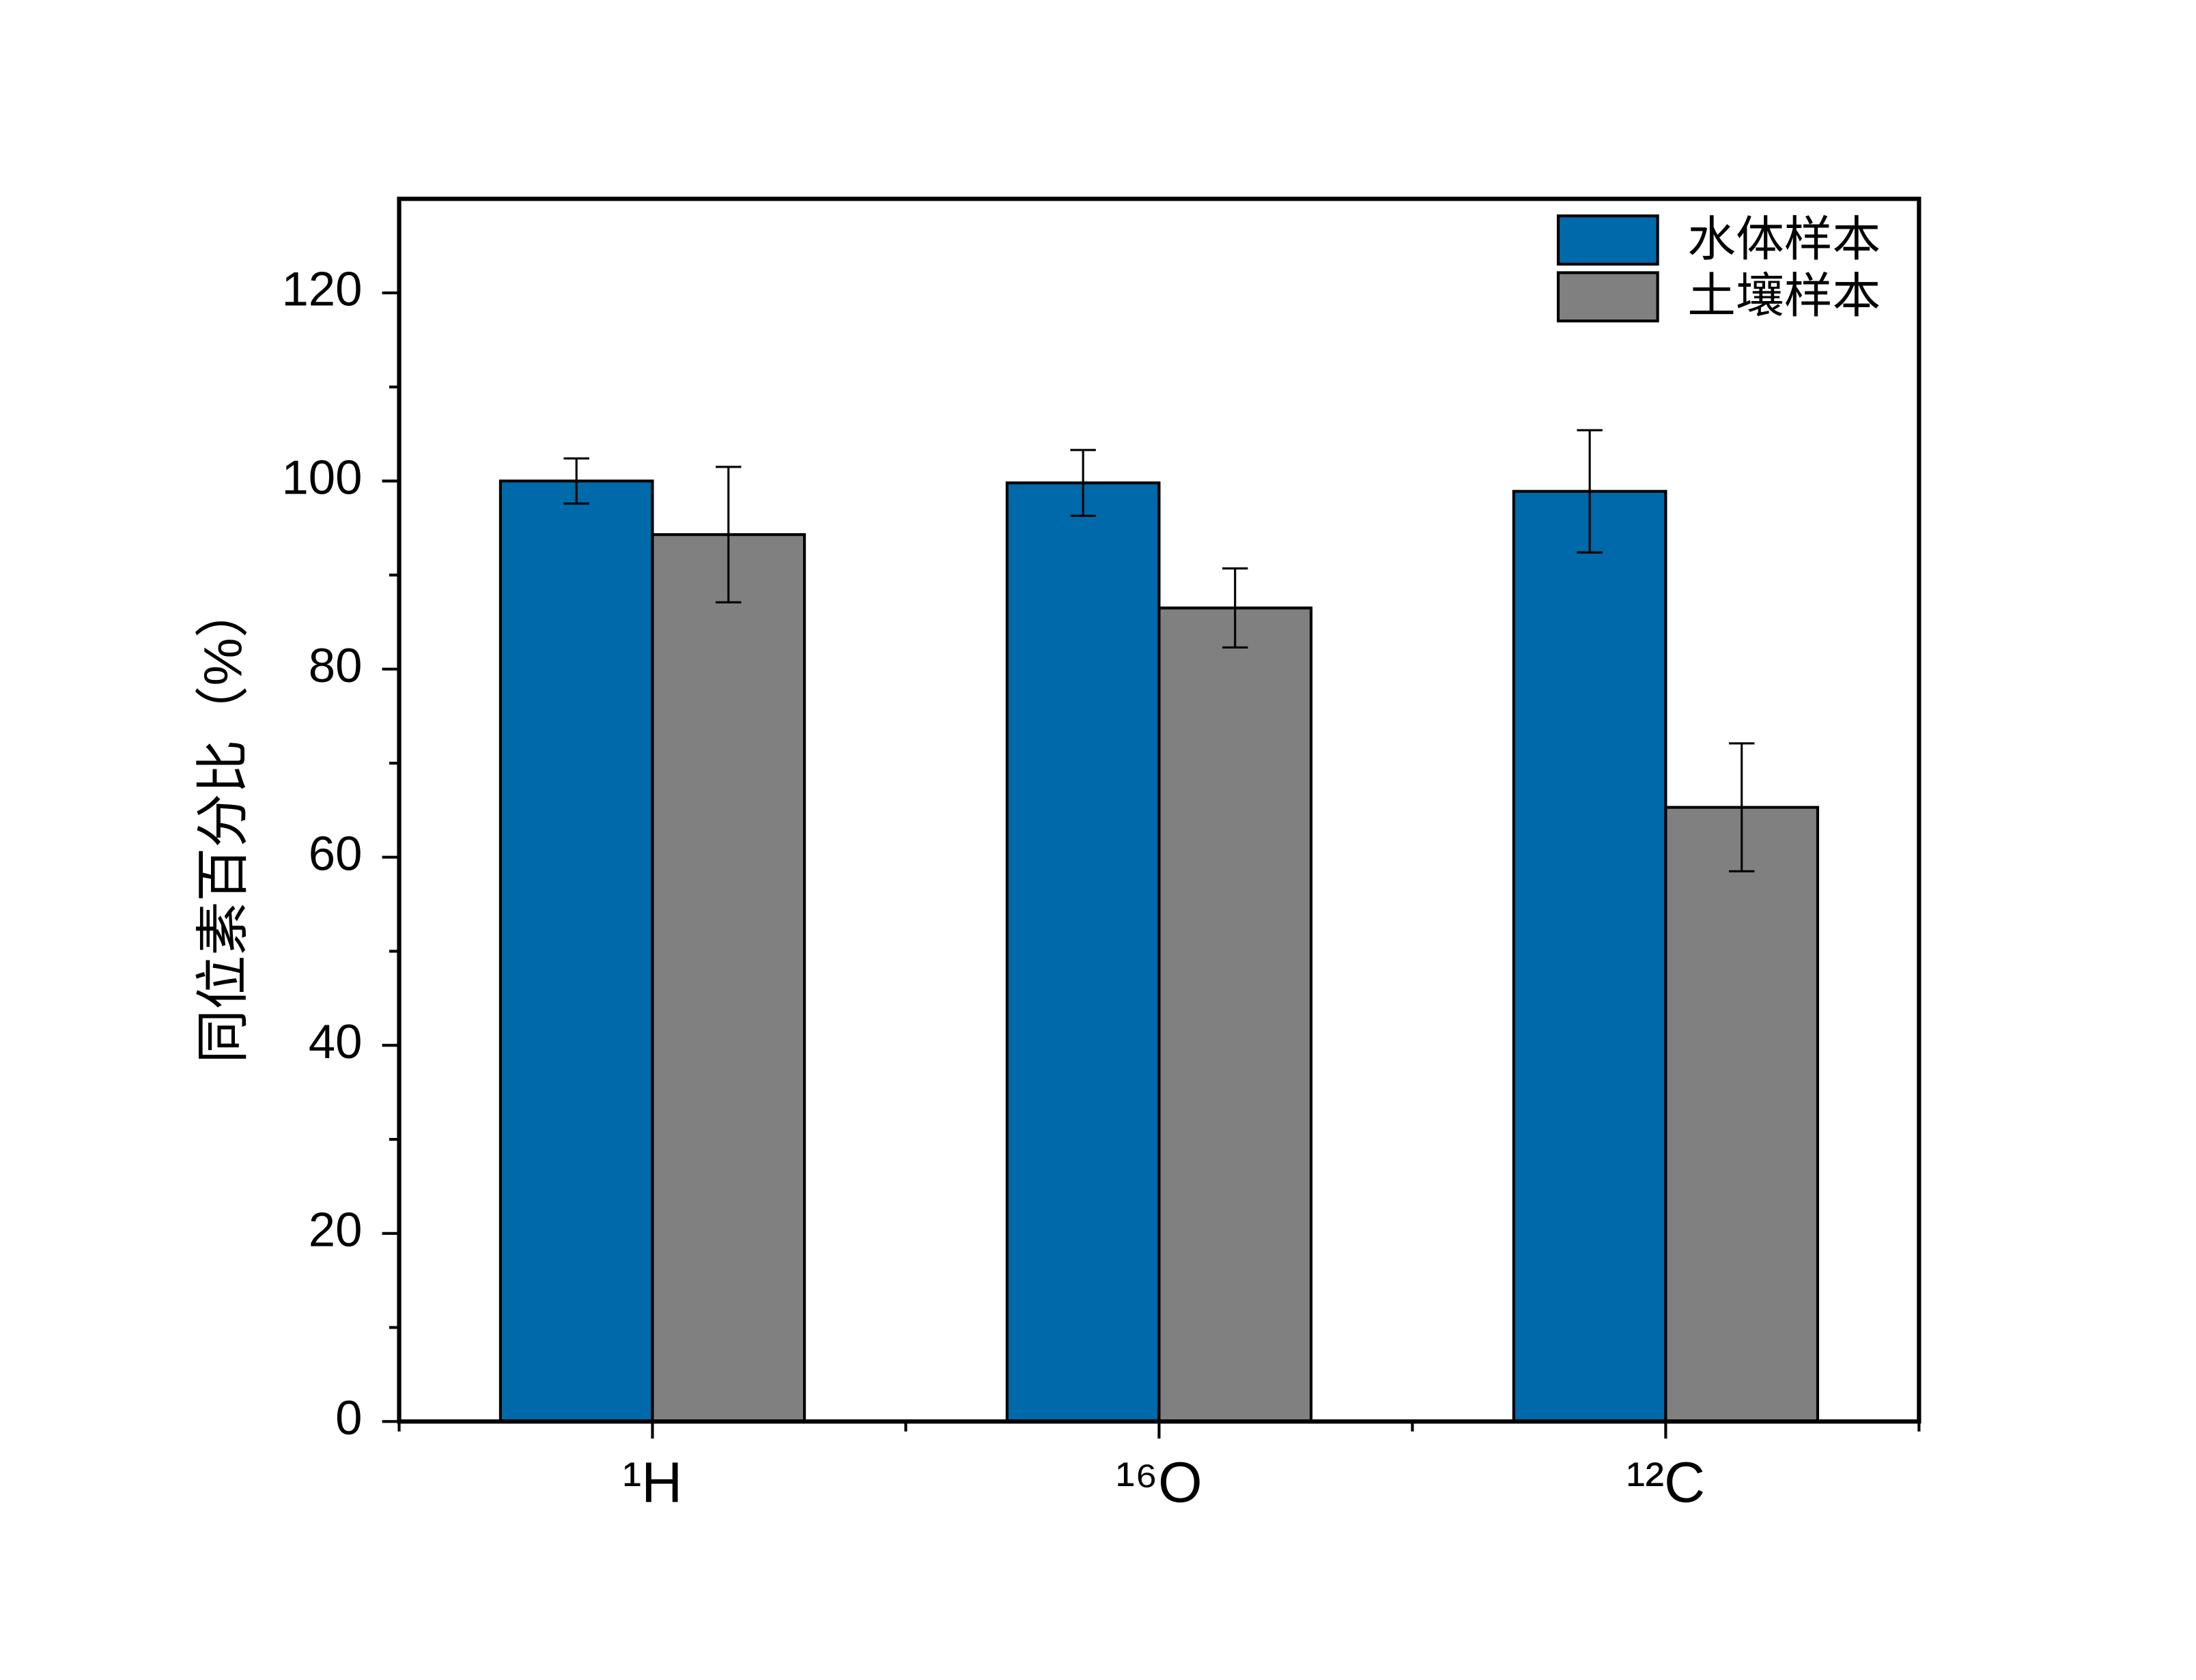 The height and width of the screenshot is (1680, 2196). Describe the element at coordinates (1784, 296) in the screenshot. I see `legend-label: 土壤样本` at that location.